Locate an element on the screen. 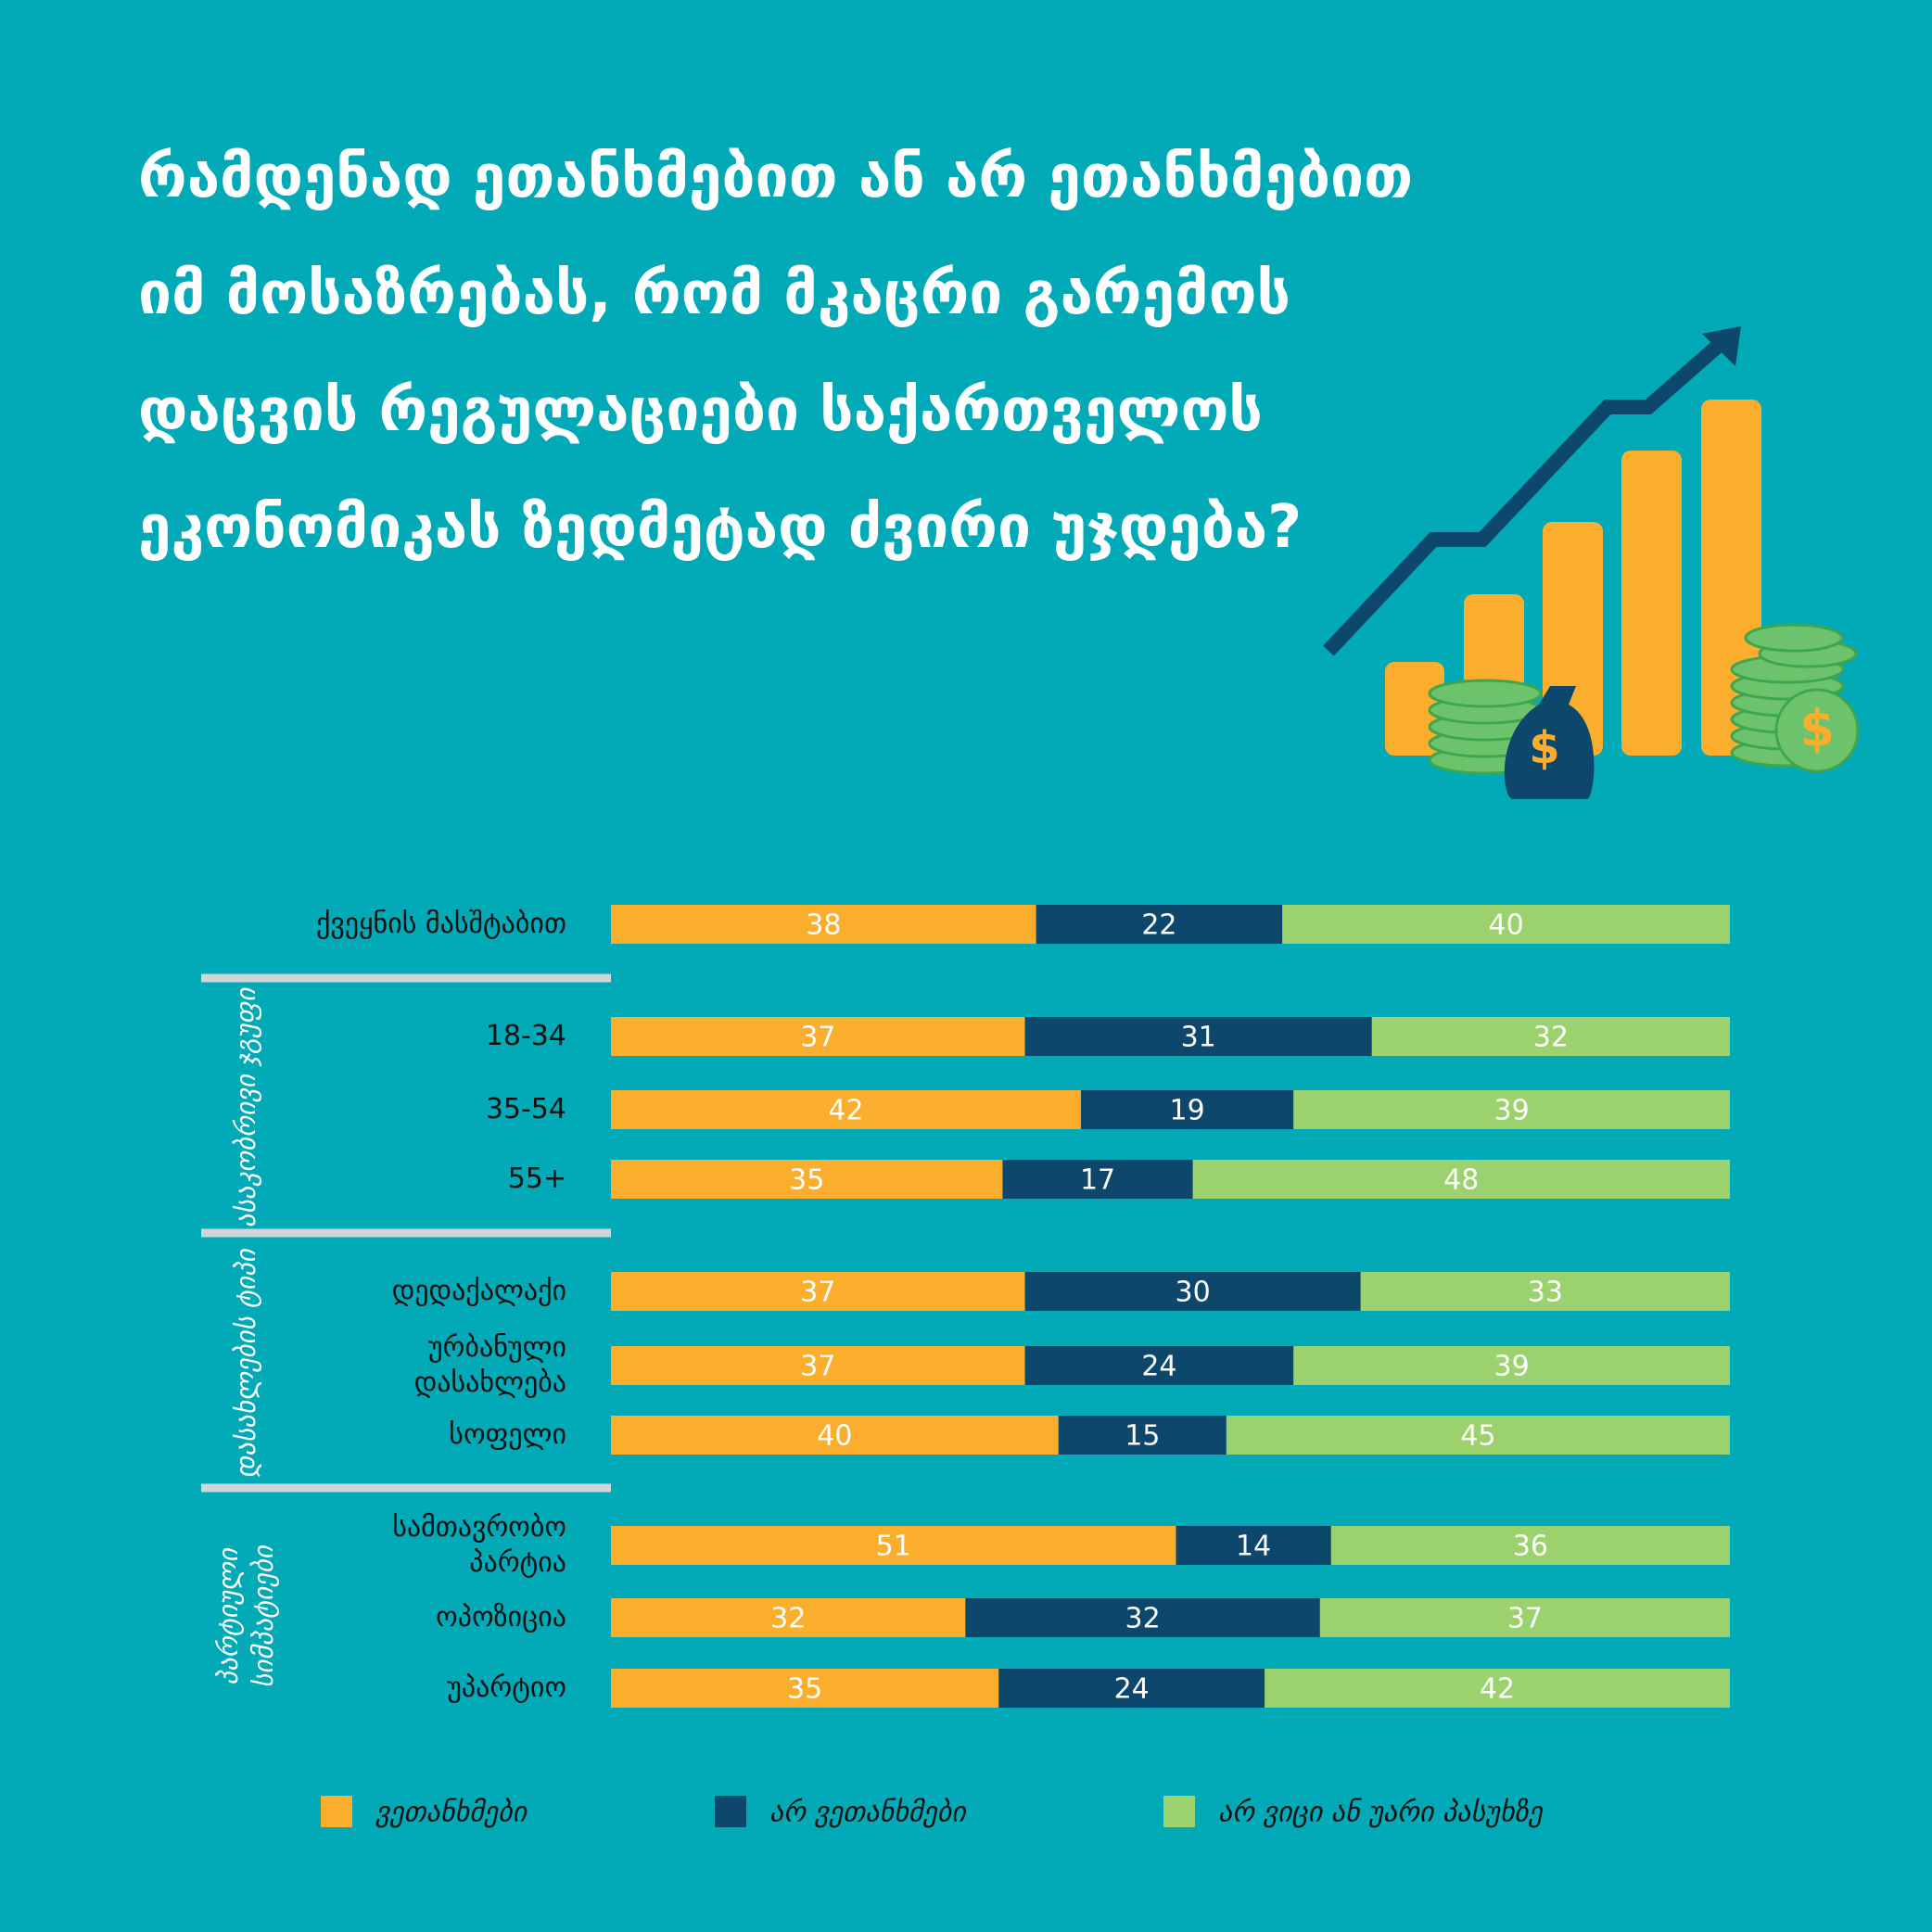  group-label: დასახლების ტიპი is located at coordinates (245, 1363).